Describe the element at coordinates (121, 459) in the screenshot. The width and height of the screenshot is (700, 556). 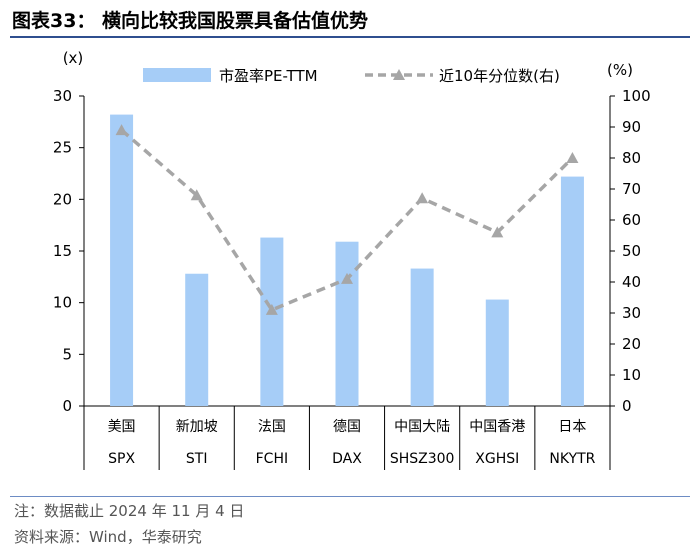
I see `category-code-label: SPX` at that location.